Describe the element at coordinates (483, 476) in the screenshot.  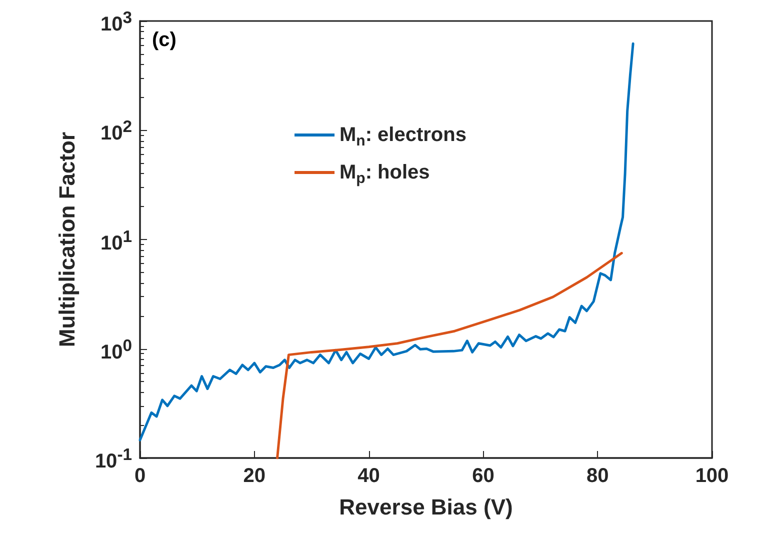
I see `x-tick-label: 60` at that location.